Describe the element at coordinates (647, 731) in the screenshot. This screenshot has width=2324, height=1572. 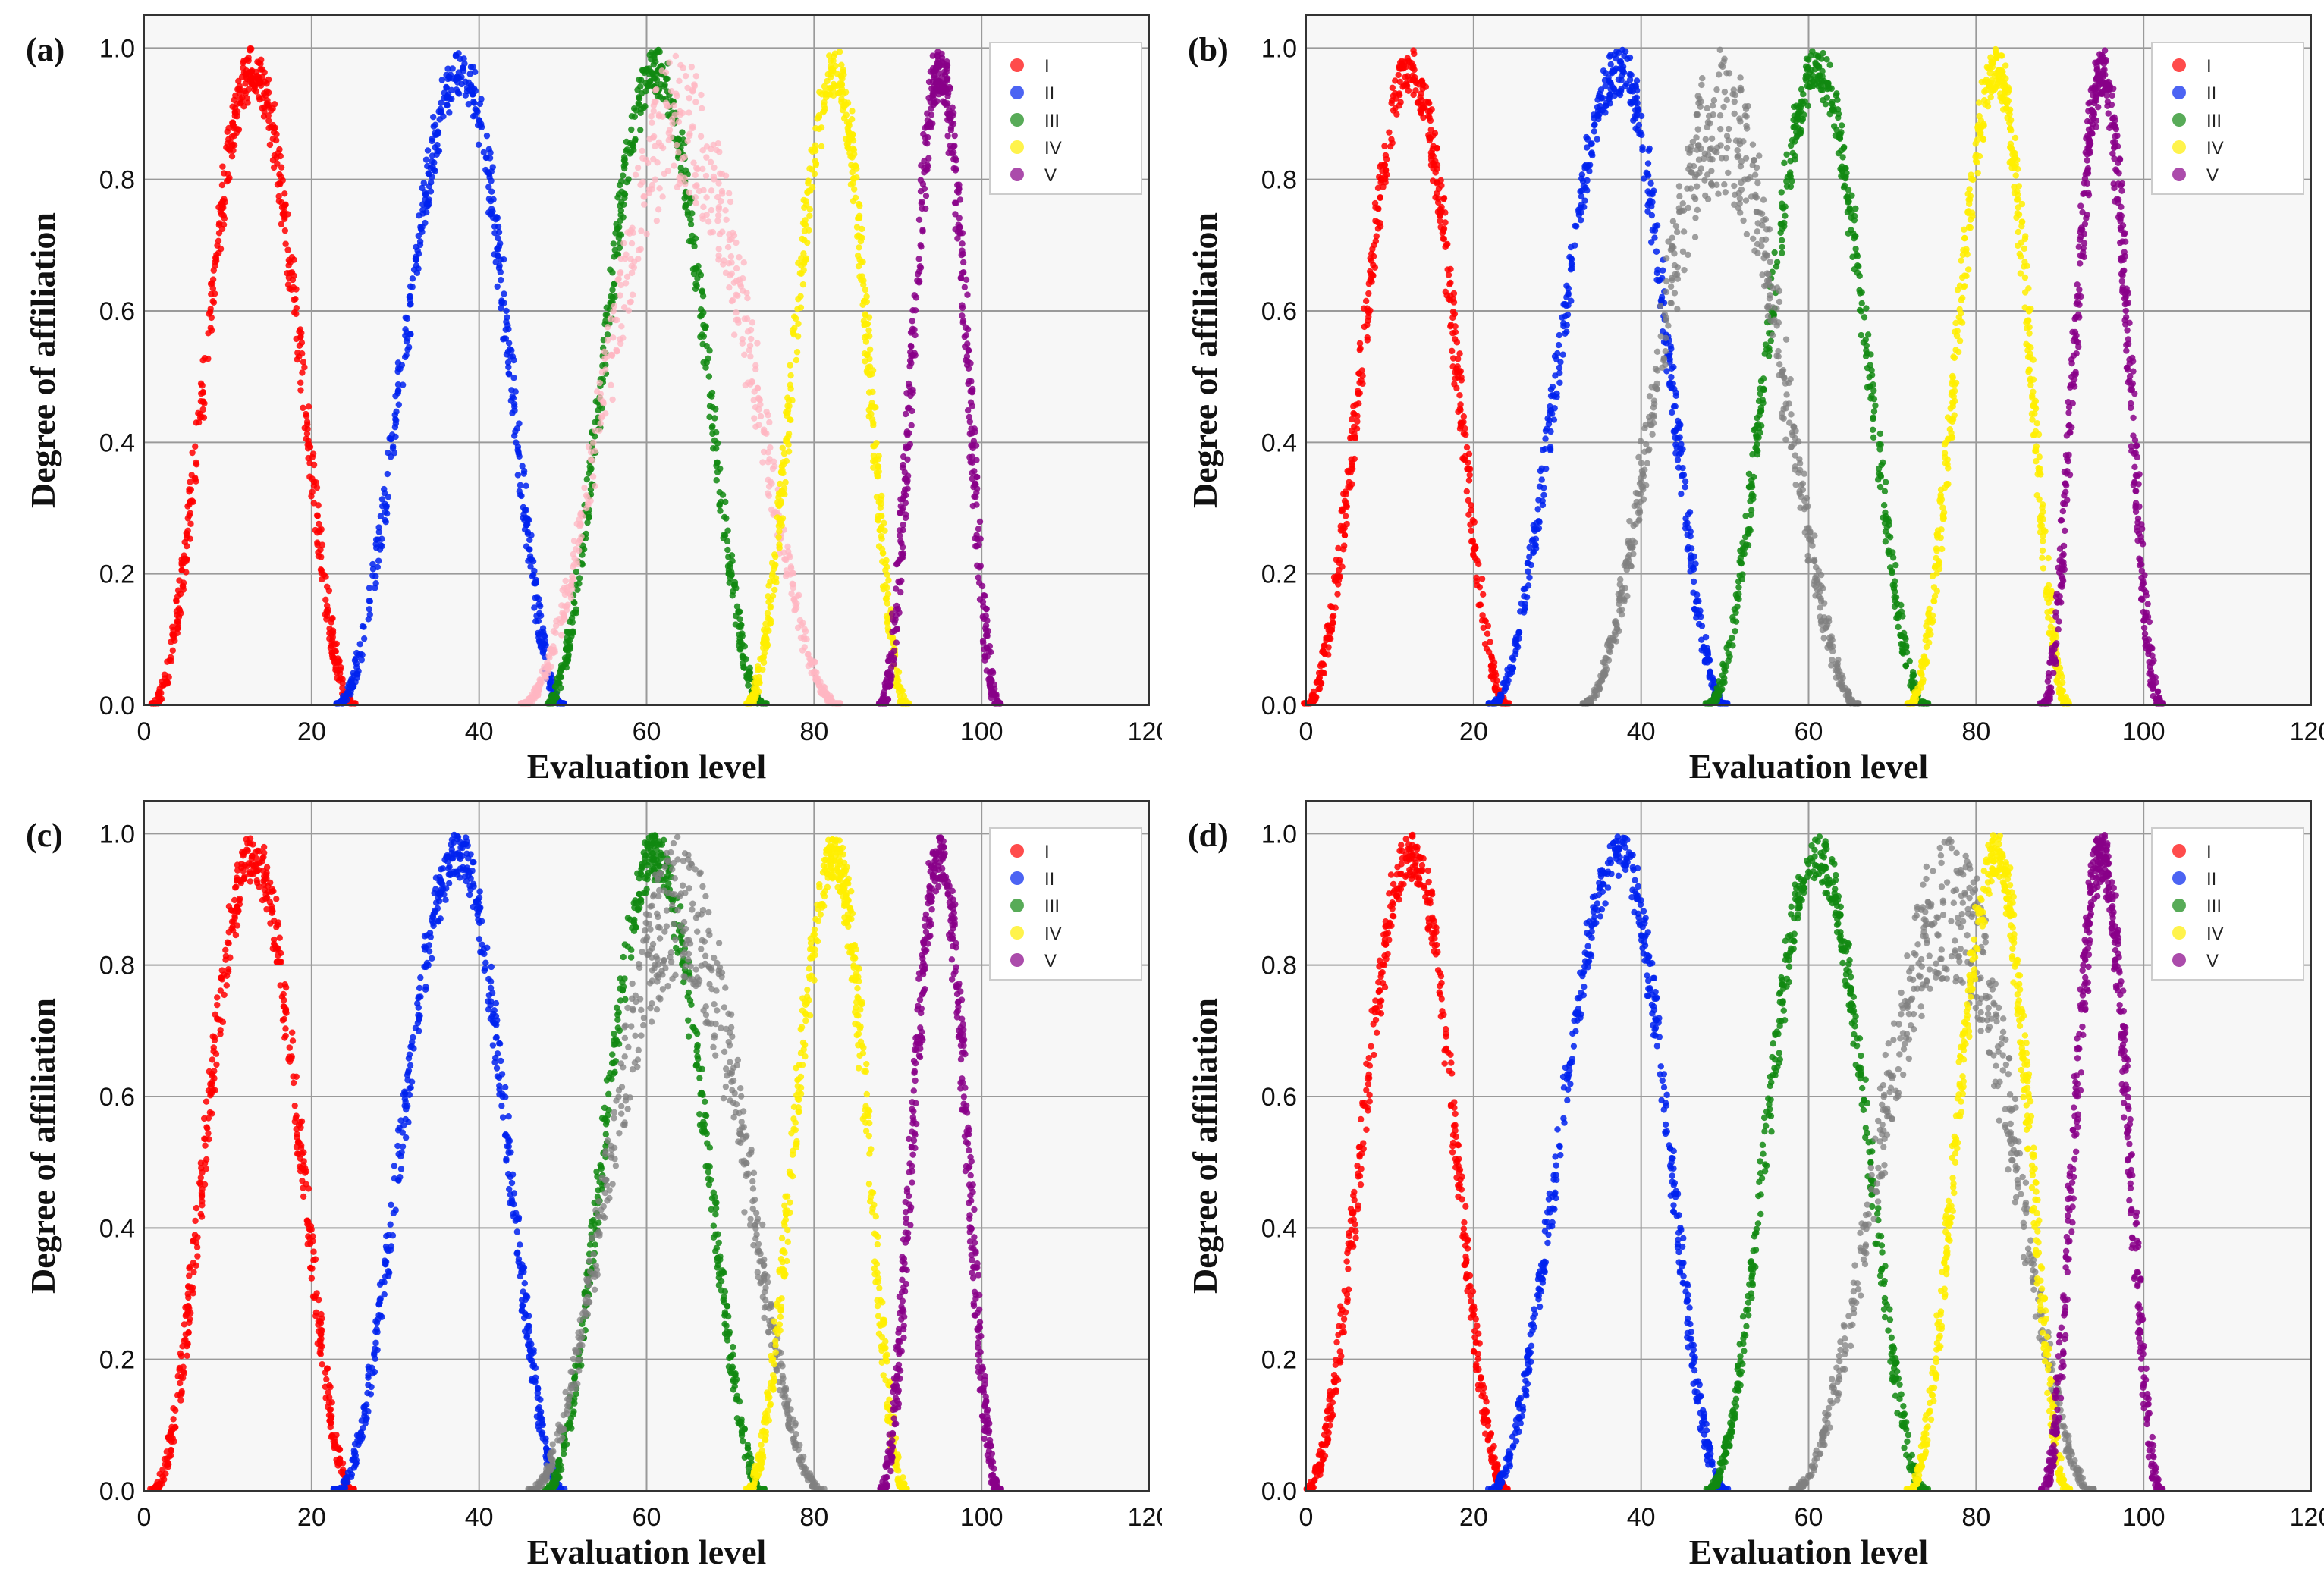
I see `x-tick-label: 60` at that location.